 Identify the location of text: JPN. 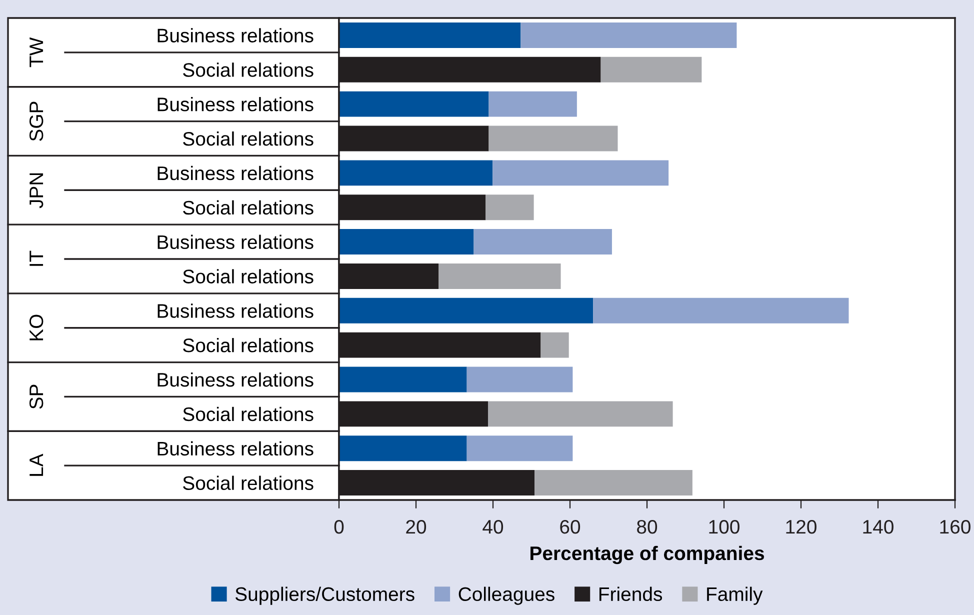
(37, 190).